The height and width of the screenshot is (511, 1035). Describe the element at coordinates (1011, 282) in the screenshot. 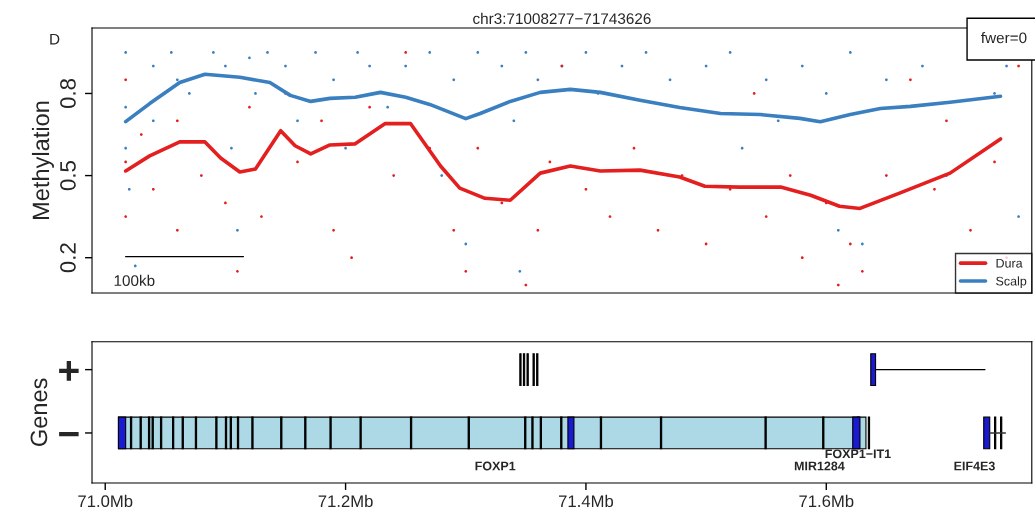

I see `legend-label: Scalp` at that location.